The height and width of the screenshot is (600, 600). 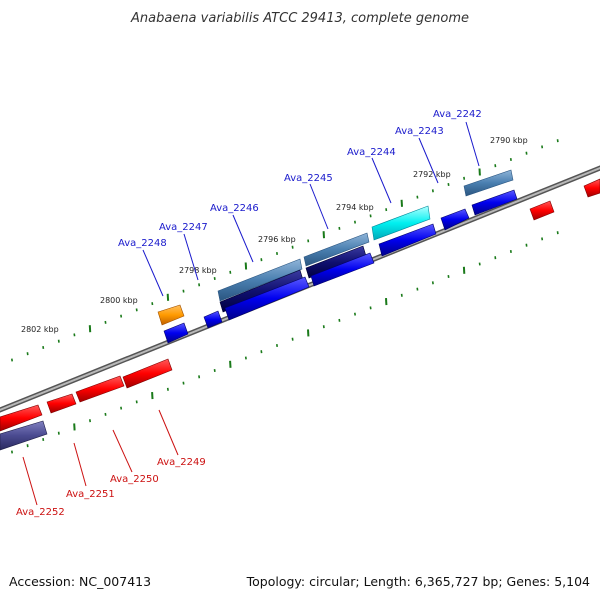 What do you see at coordinates (457, 114) in the screenshot?
I see `gene-label-ava-2242: Ava_2242` at bounding box center [457, 114].